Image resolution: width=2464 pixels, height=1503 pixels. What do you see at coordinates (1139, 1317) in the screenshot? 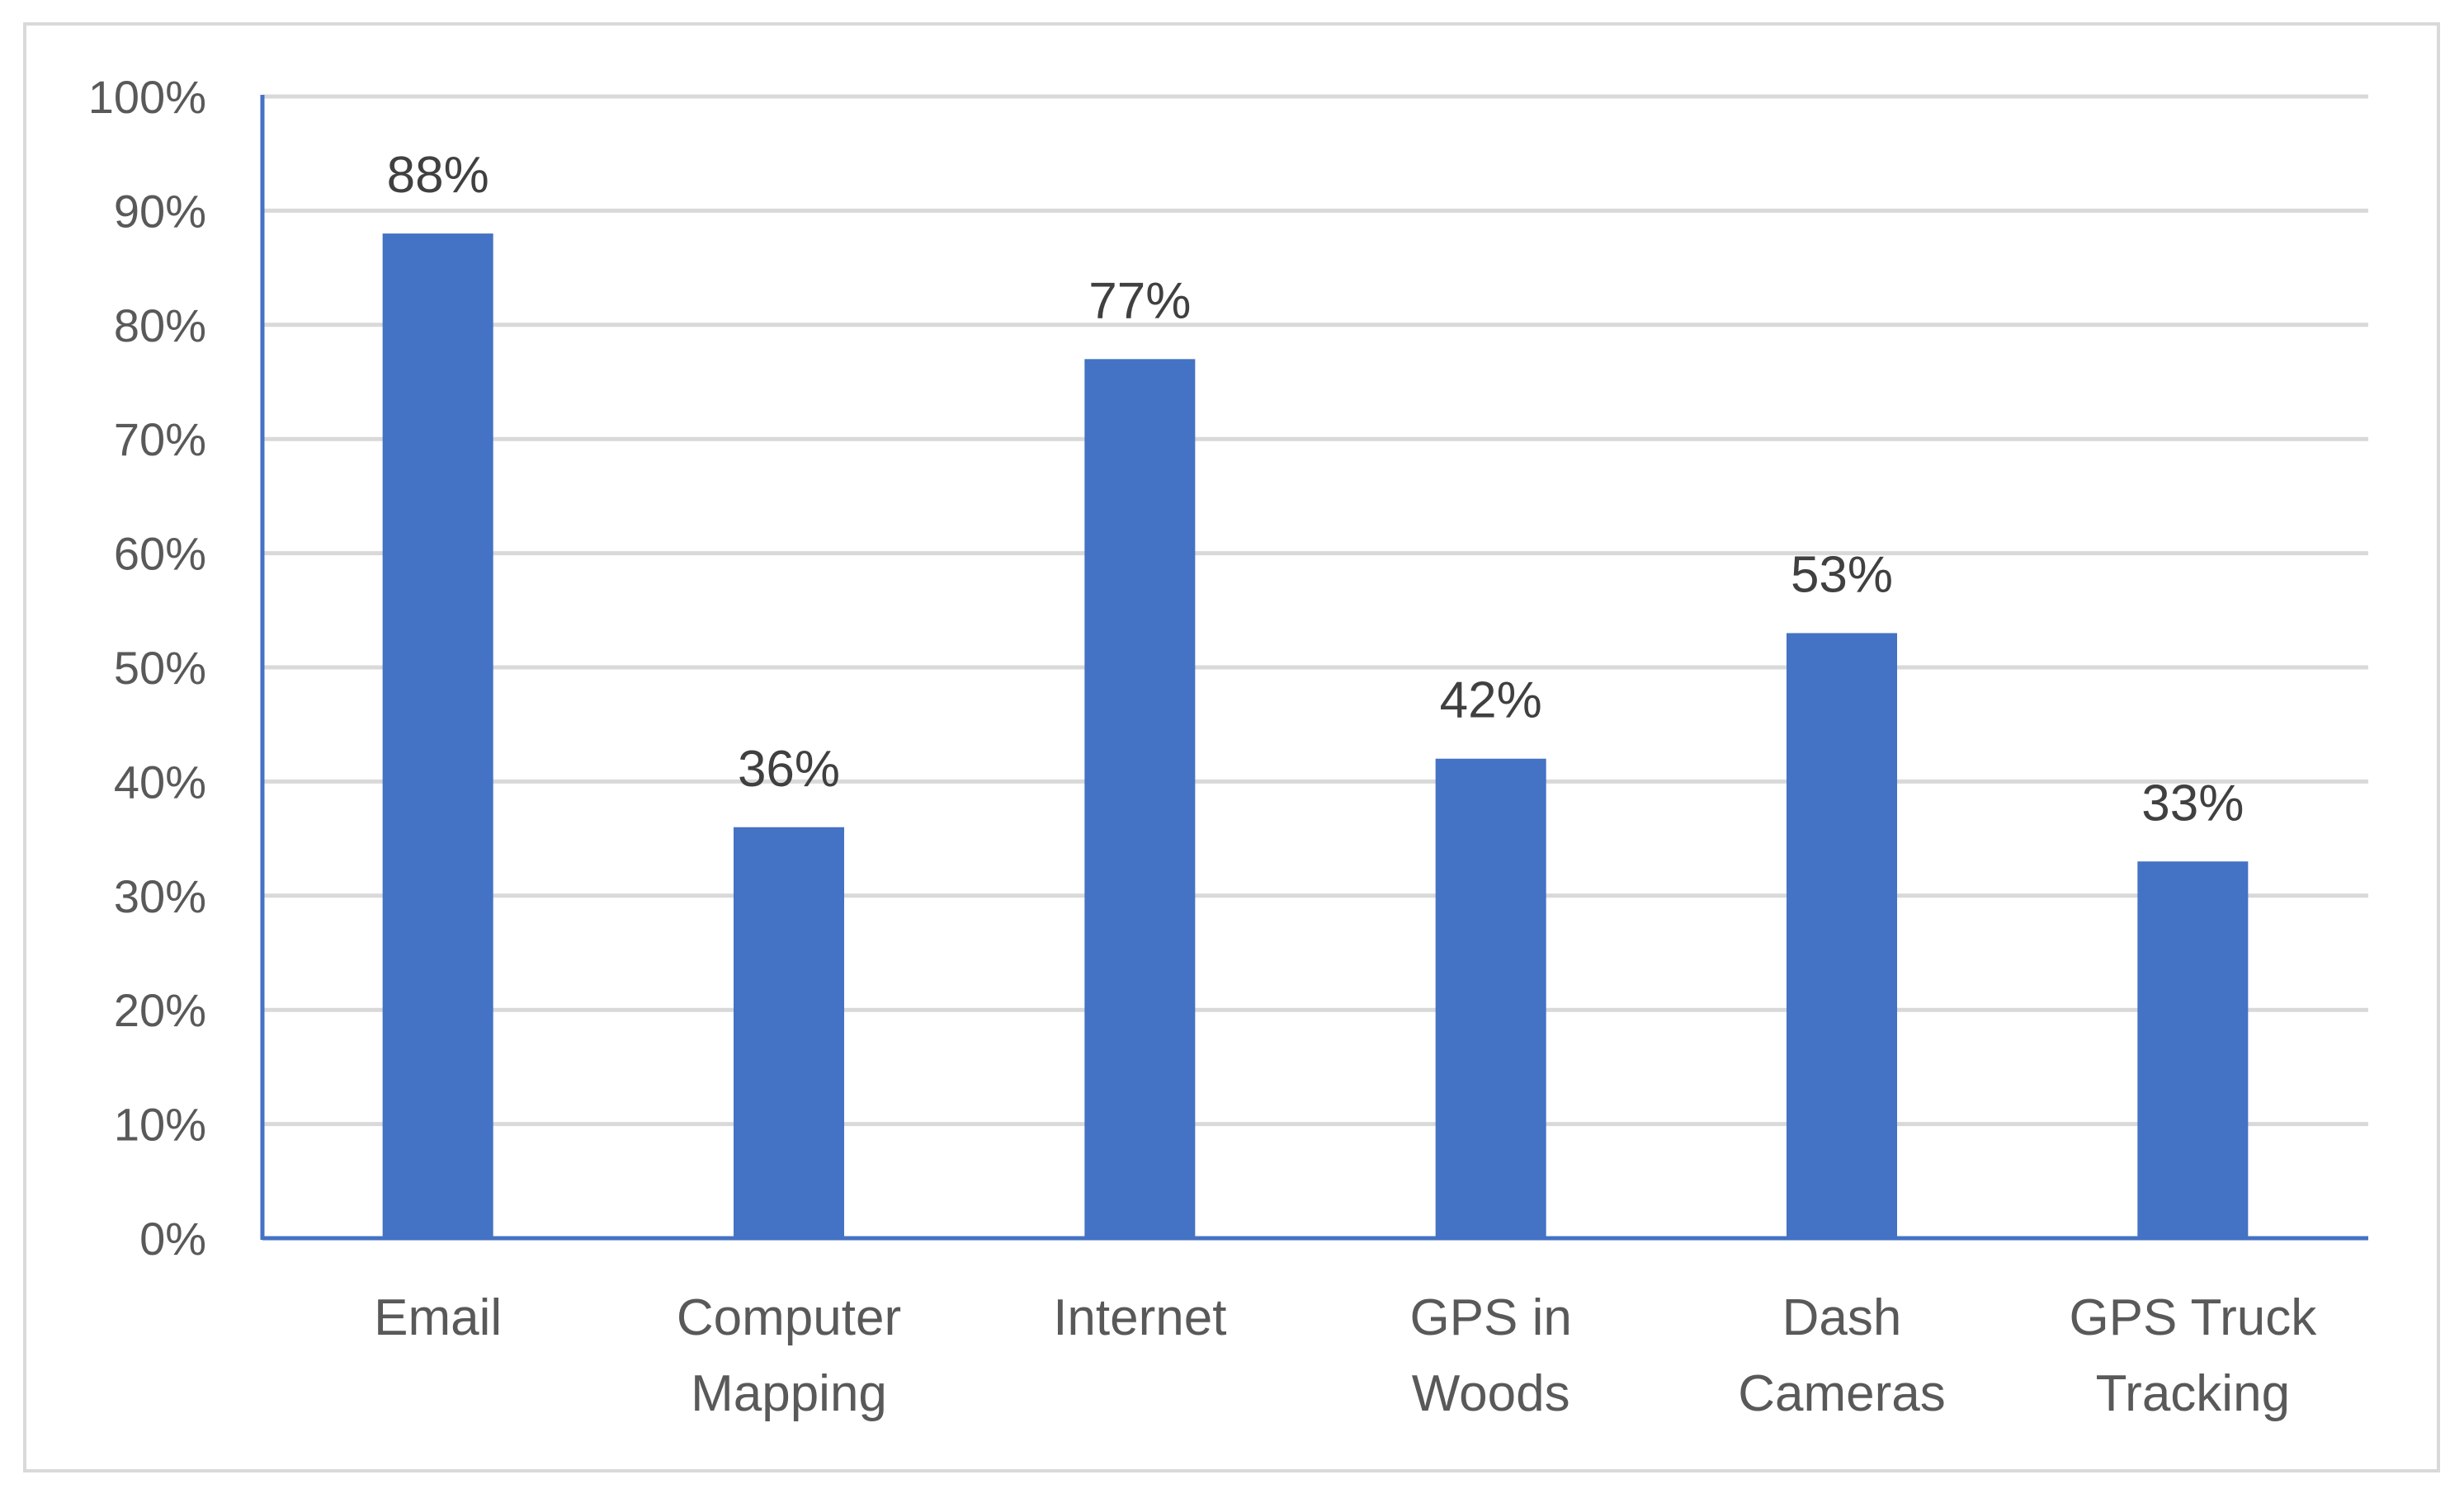
I see `category-label: Internet` at bounding box center [1139, 1317].